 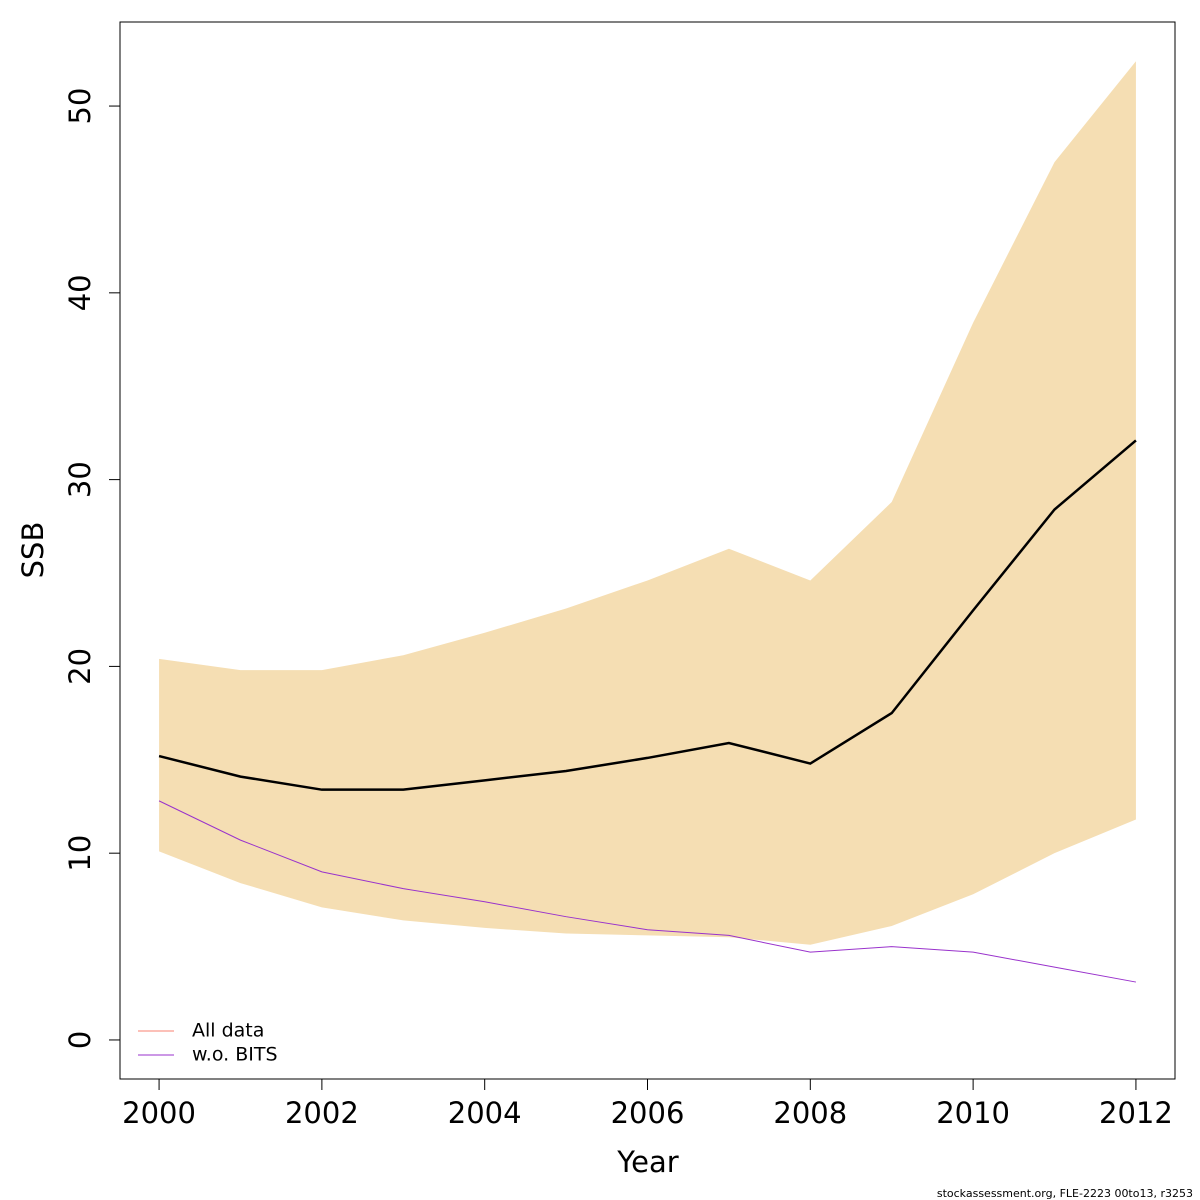 What do you see at coordinates (647, 1162) in the screenshot?
I see `x-axis-label: Year` at bounding box center [647, 1162].